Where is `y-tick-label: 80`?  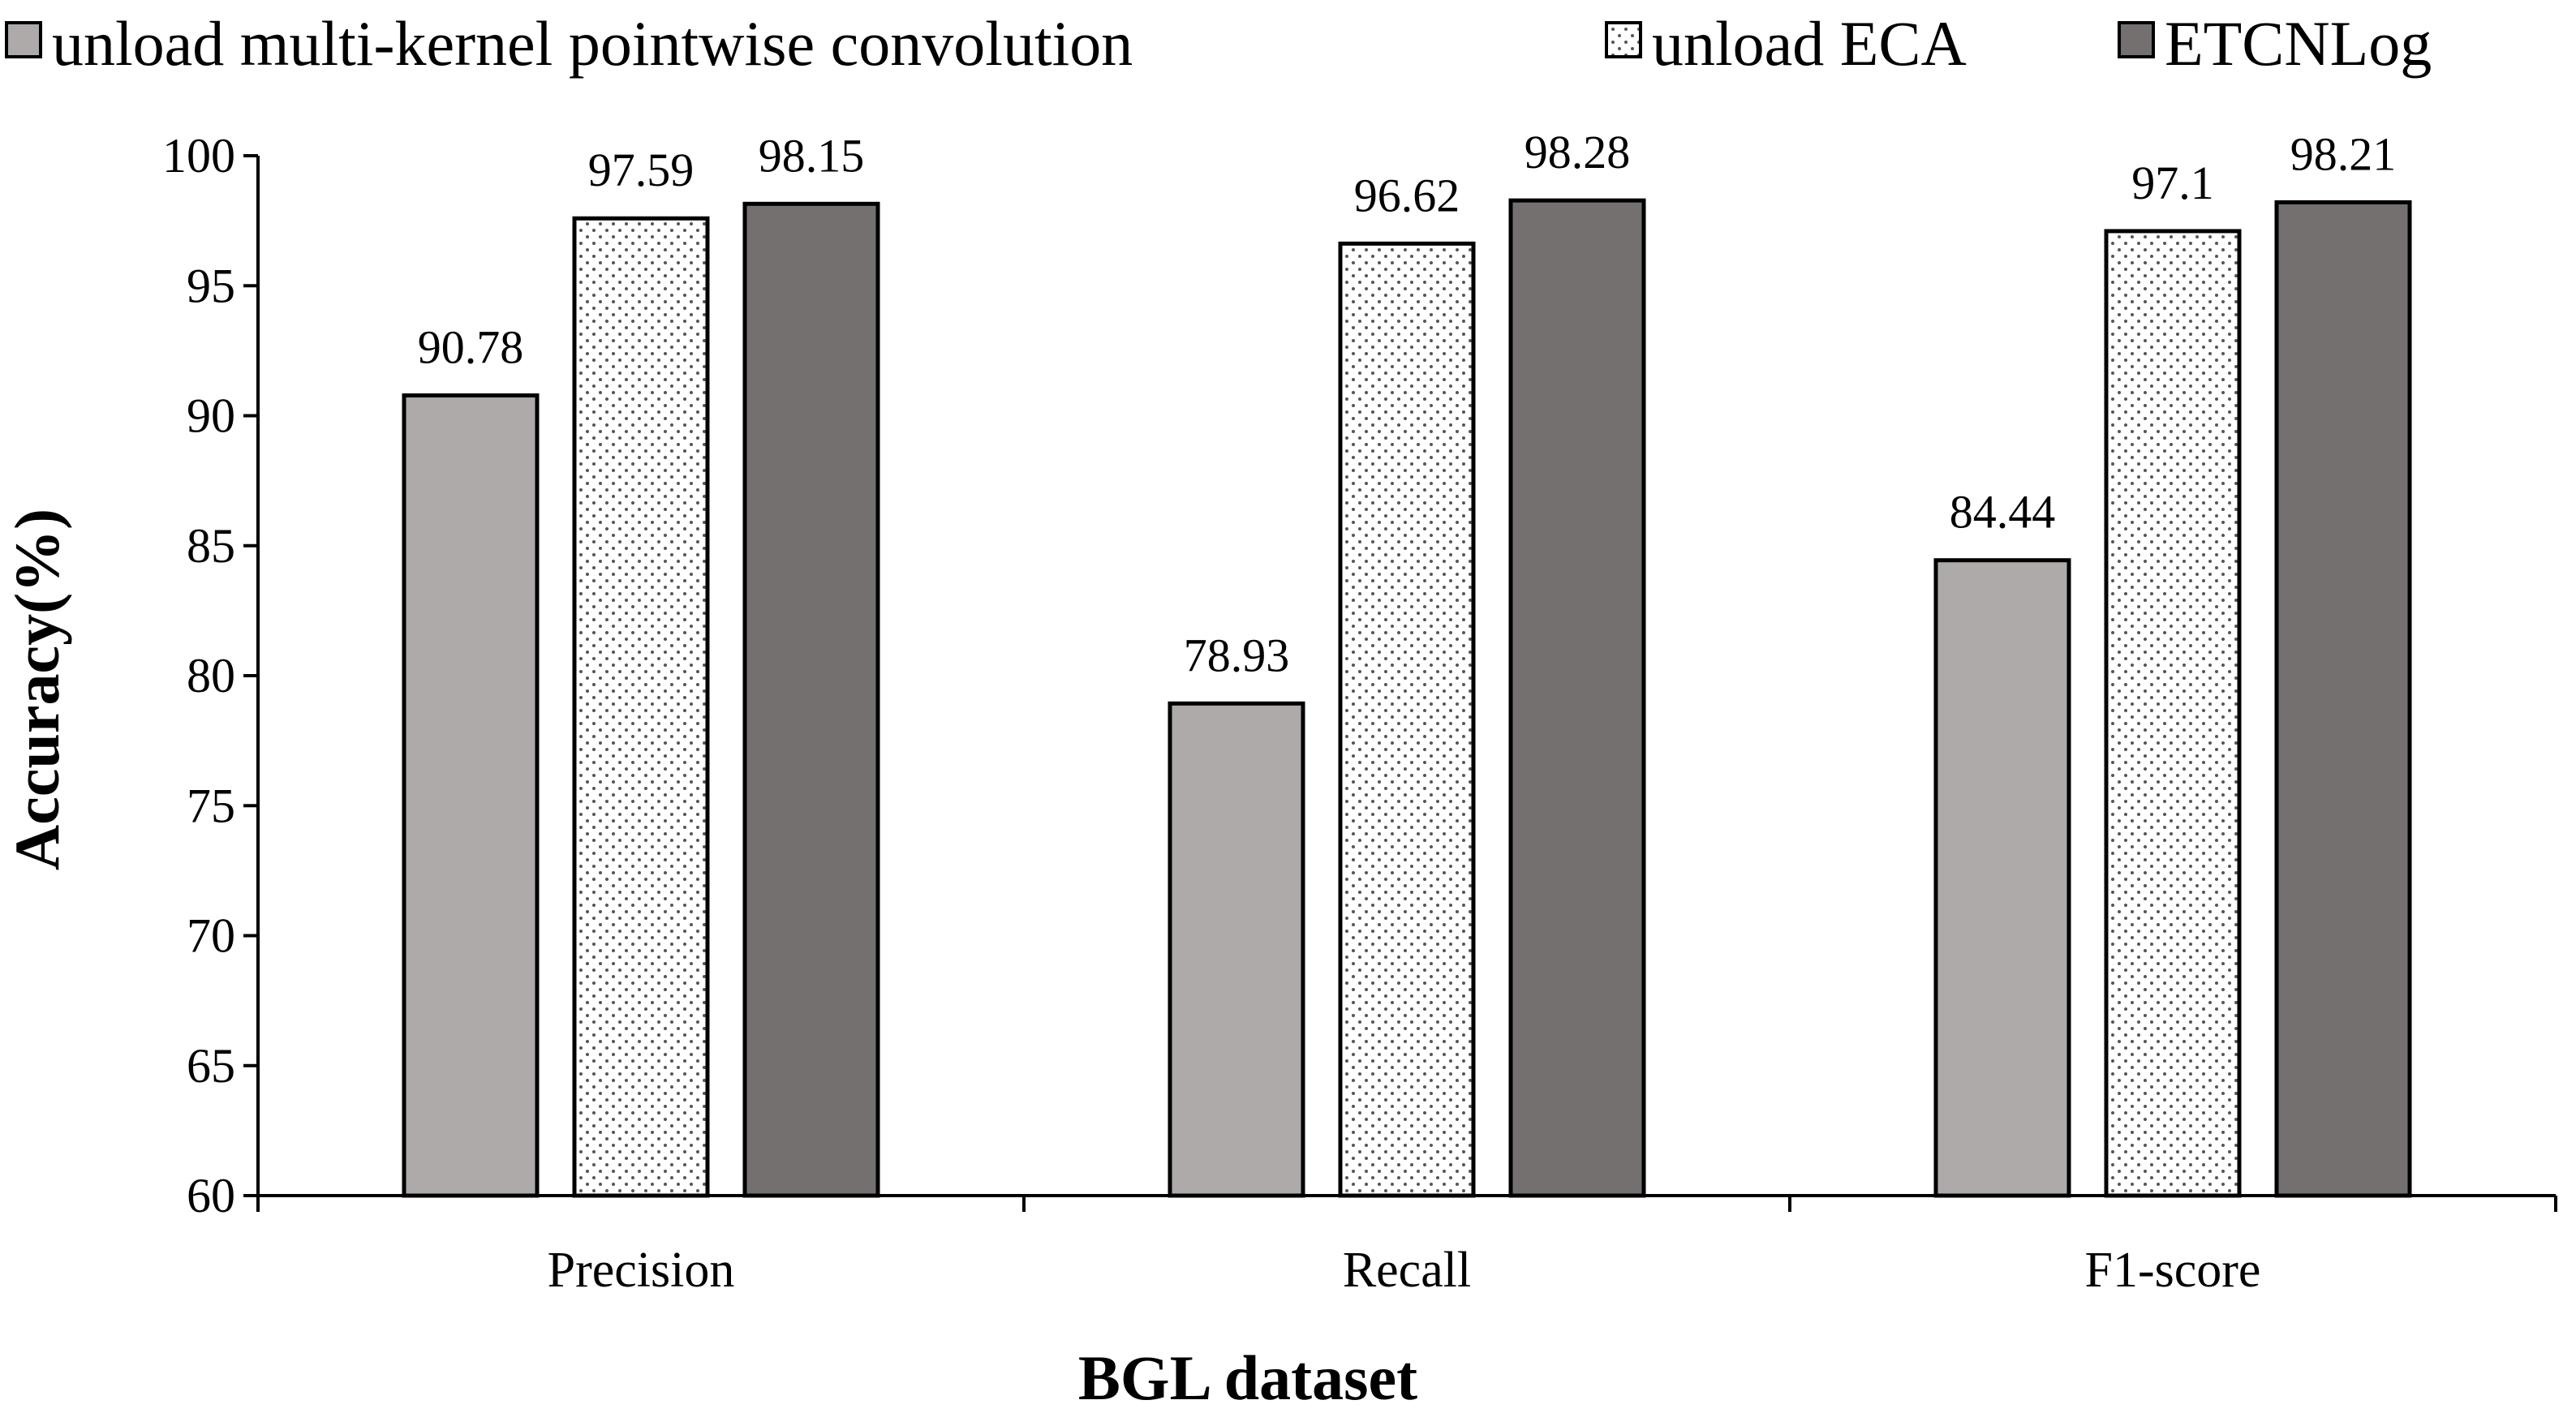
y-tick-label: 80 is located at coordinates (211, 675).